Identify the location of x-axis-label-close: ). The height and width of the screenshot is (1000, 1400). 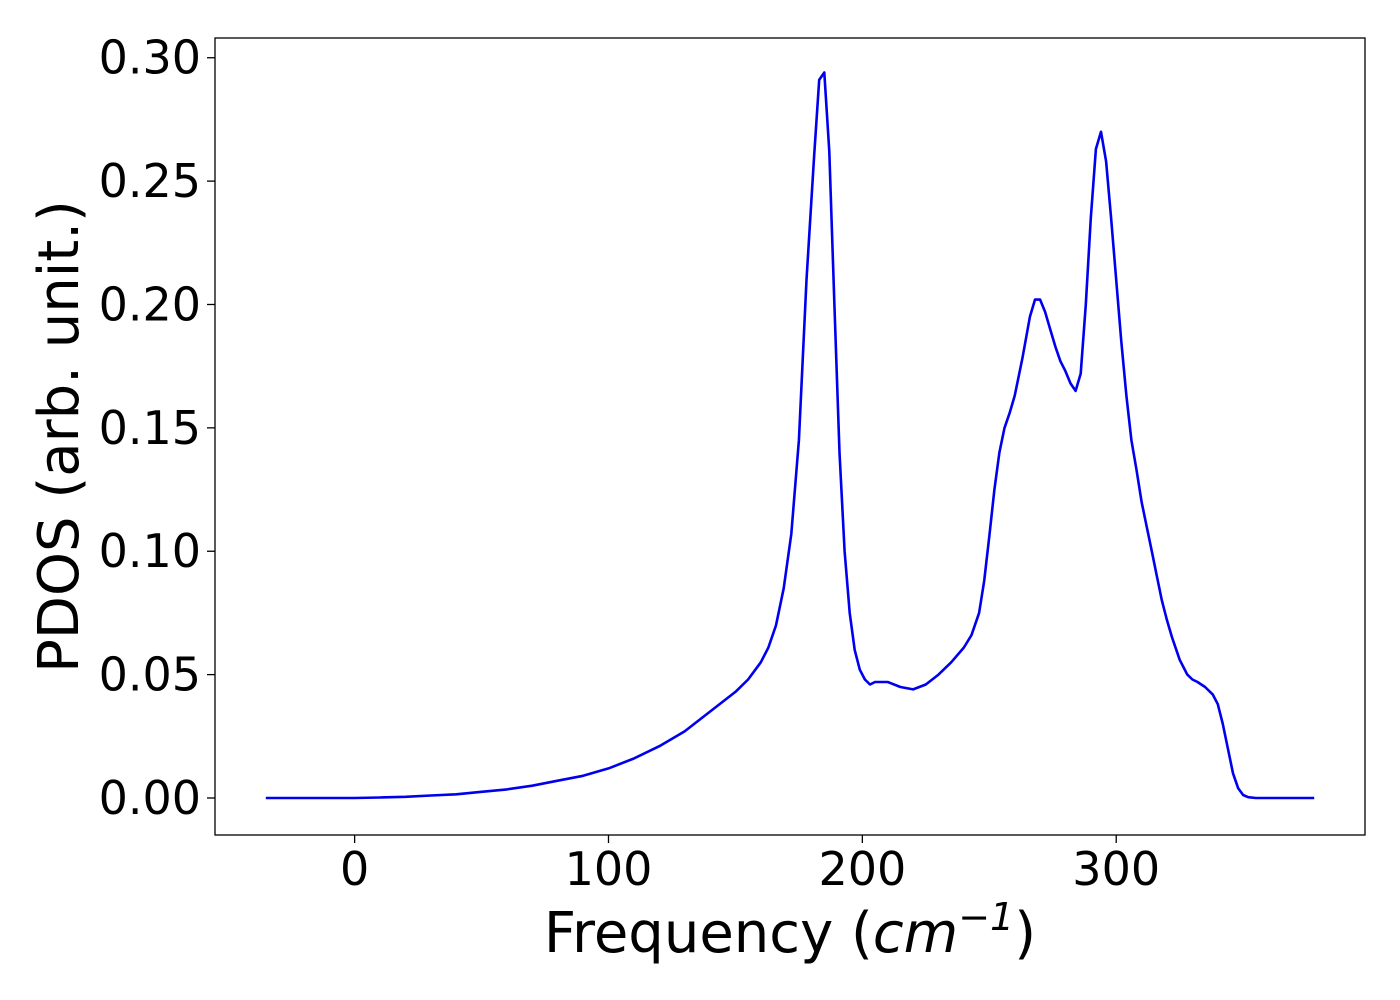
(1025, 933).